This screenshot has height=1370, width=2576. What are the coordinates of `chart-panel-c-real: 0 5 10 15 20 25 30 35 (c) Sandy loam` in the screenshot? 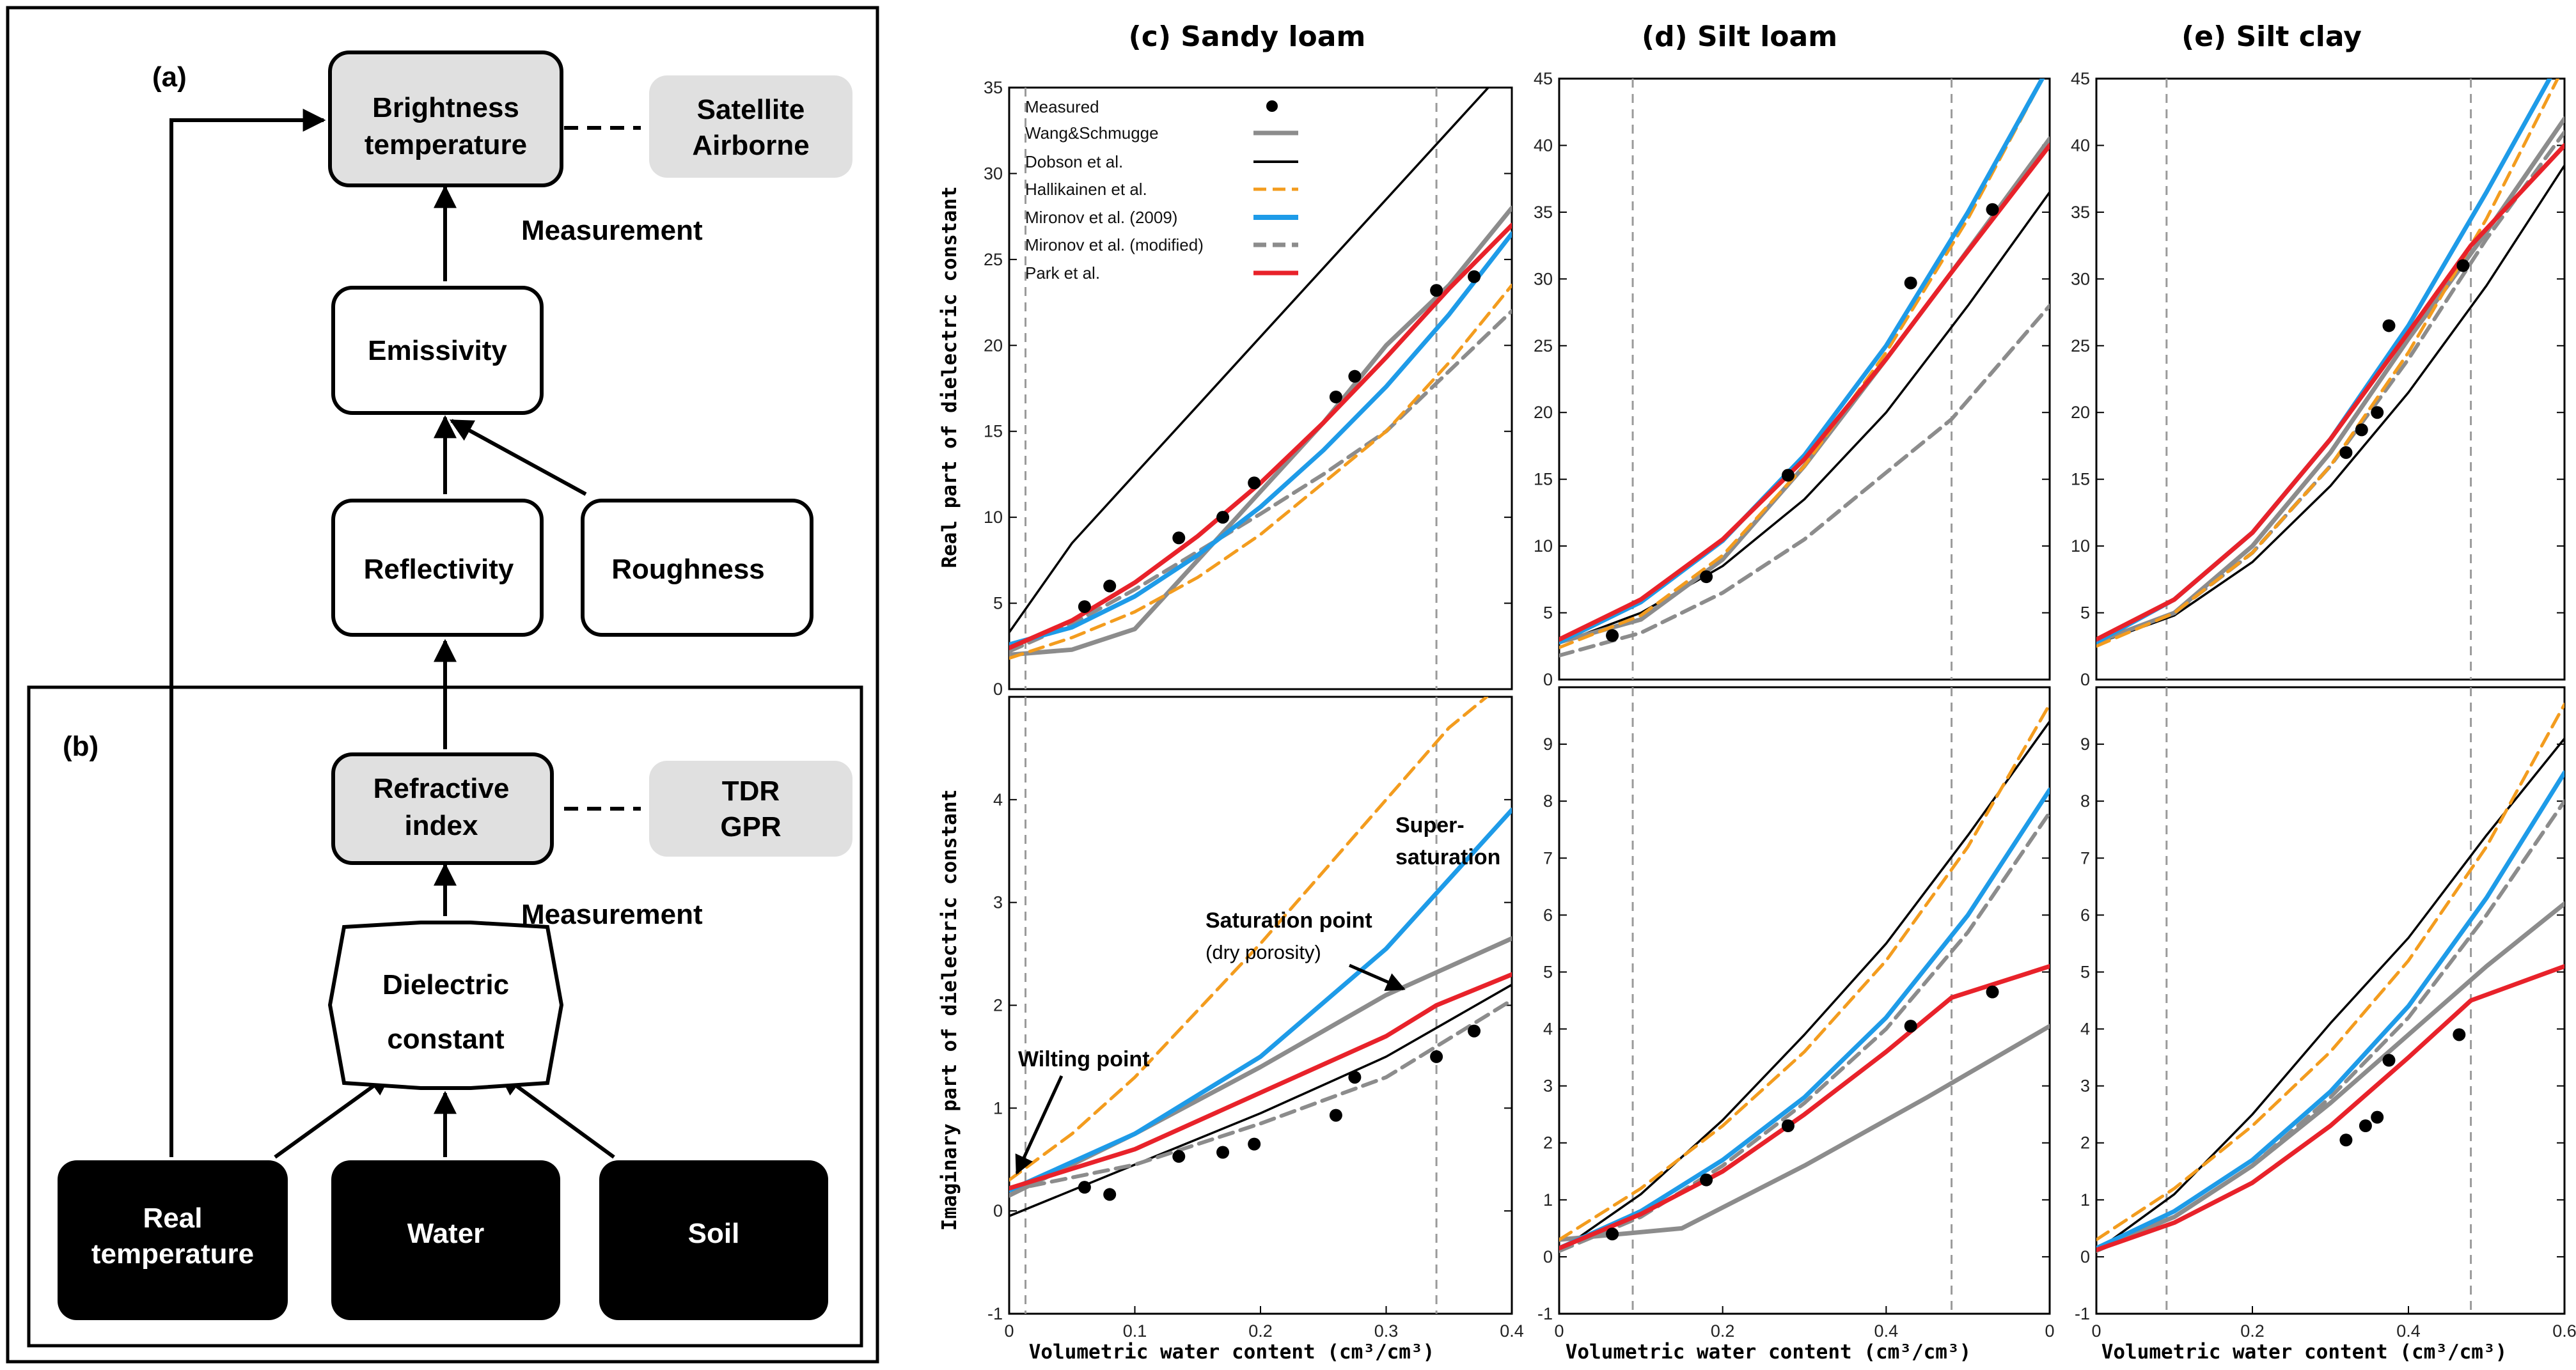 It's located at (1248, 360).